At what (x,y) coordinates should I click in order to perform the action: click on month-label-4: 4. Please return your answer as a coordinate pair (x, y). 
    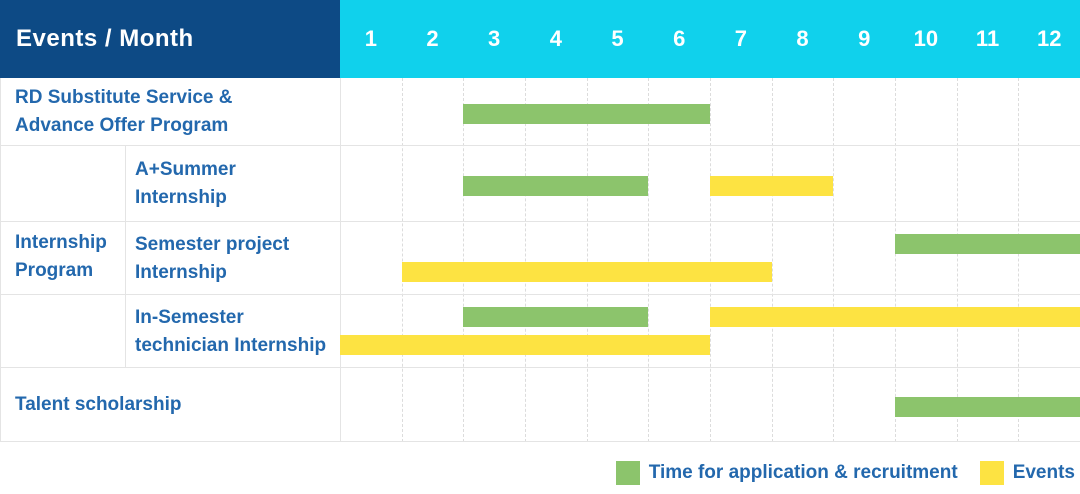
    Looking at the image, I should click on (555, 38).